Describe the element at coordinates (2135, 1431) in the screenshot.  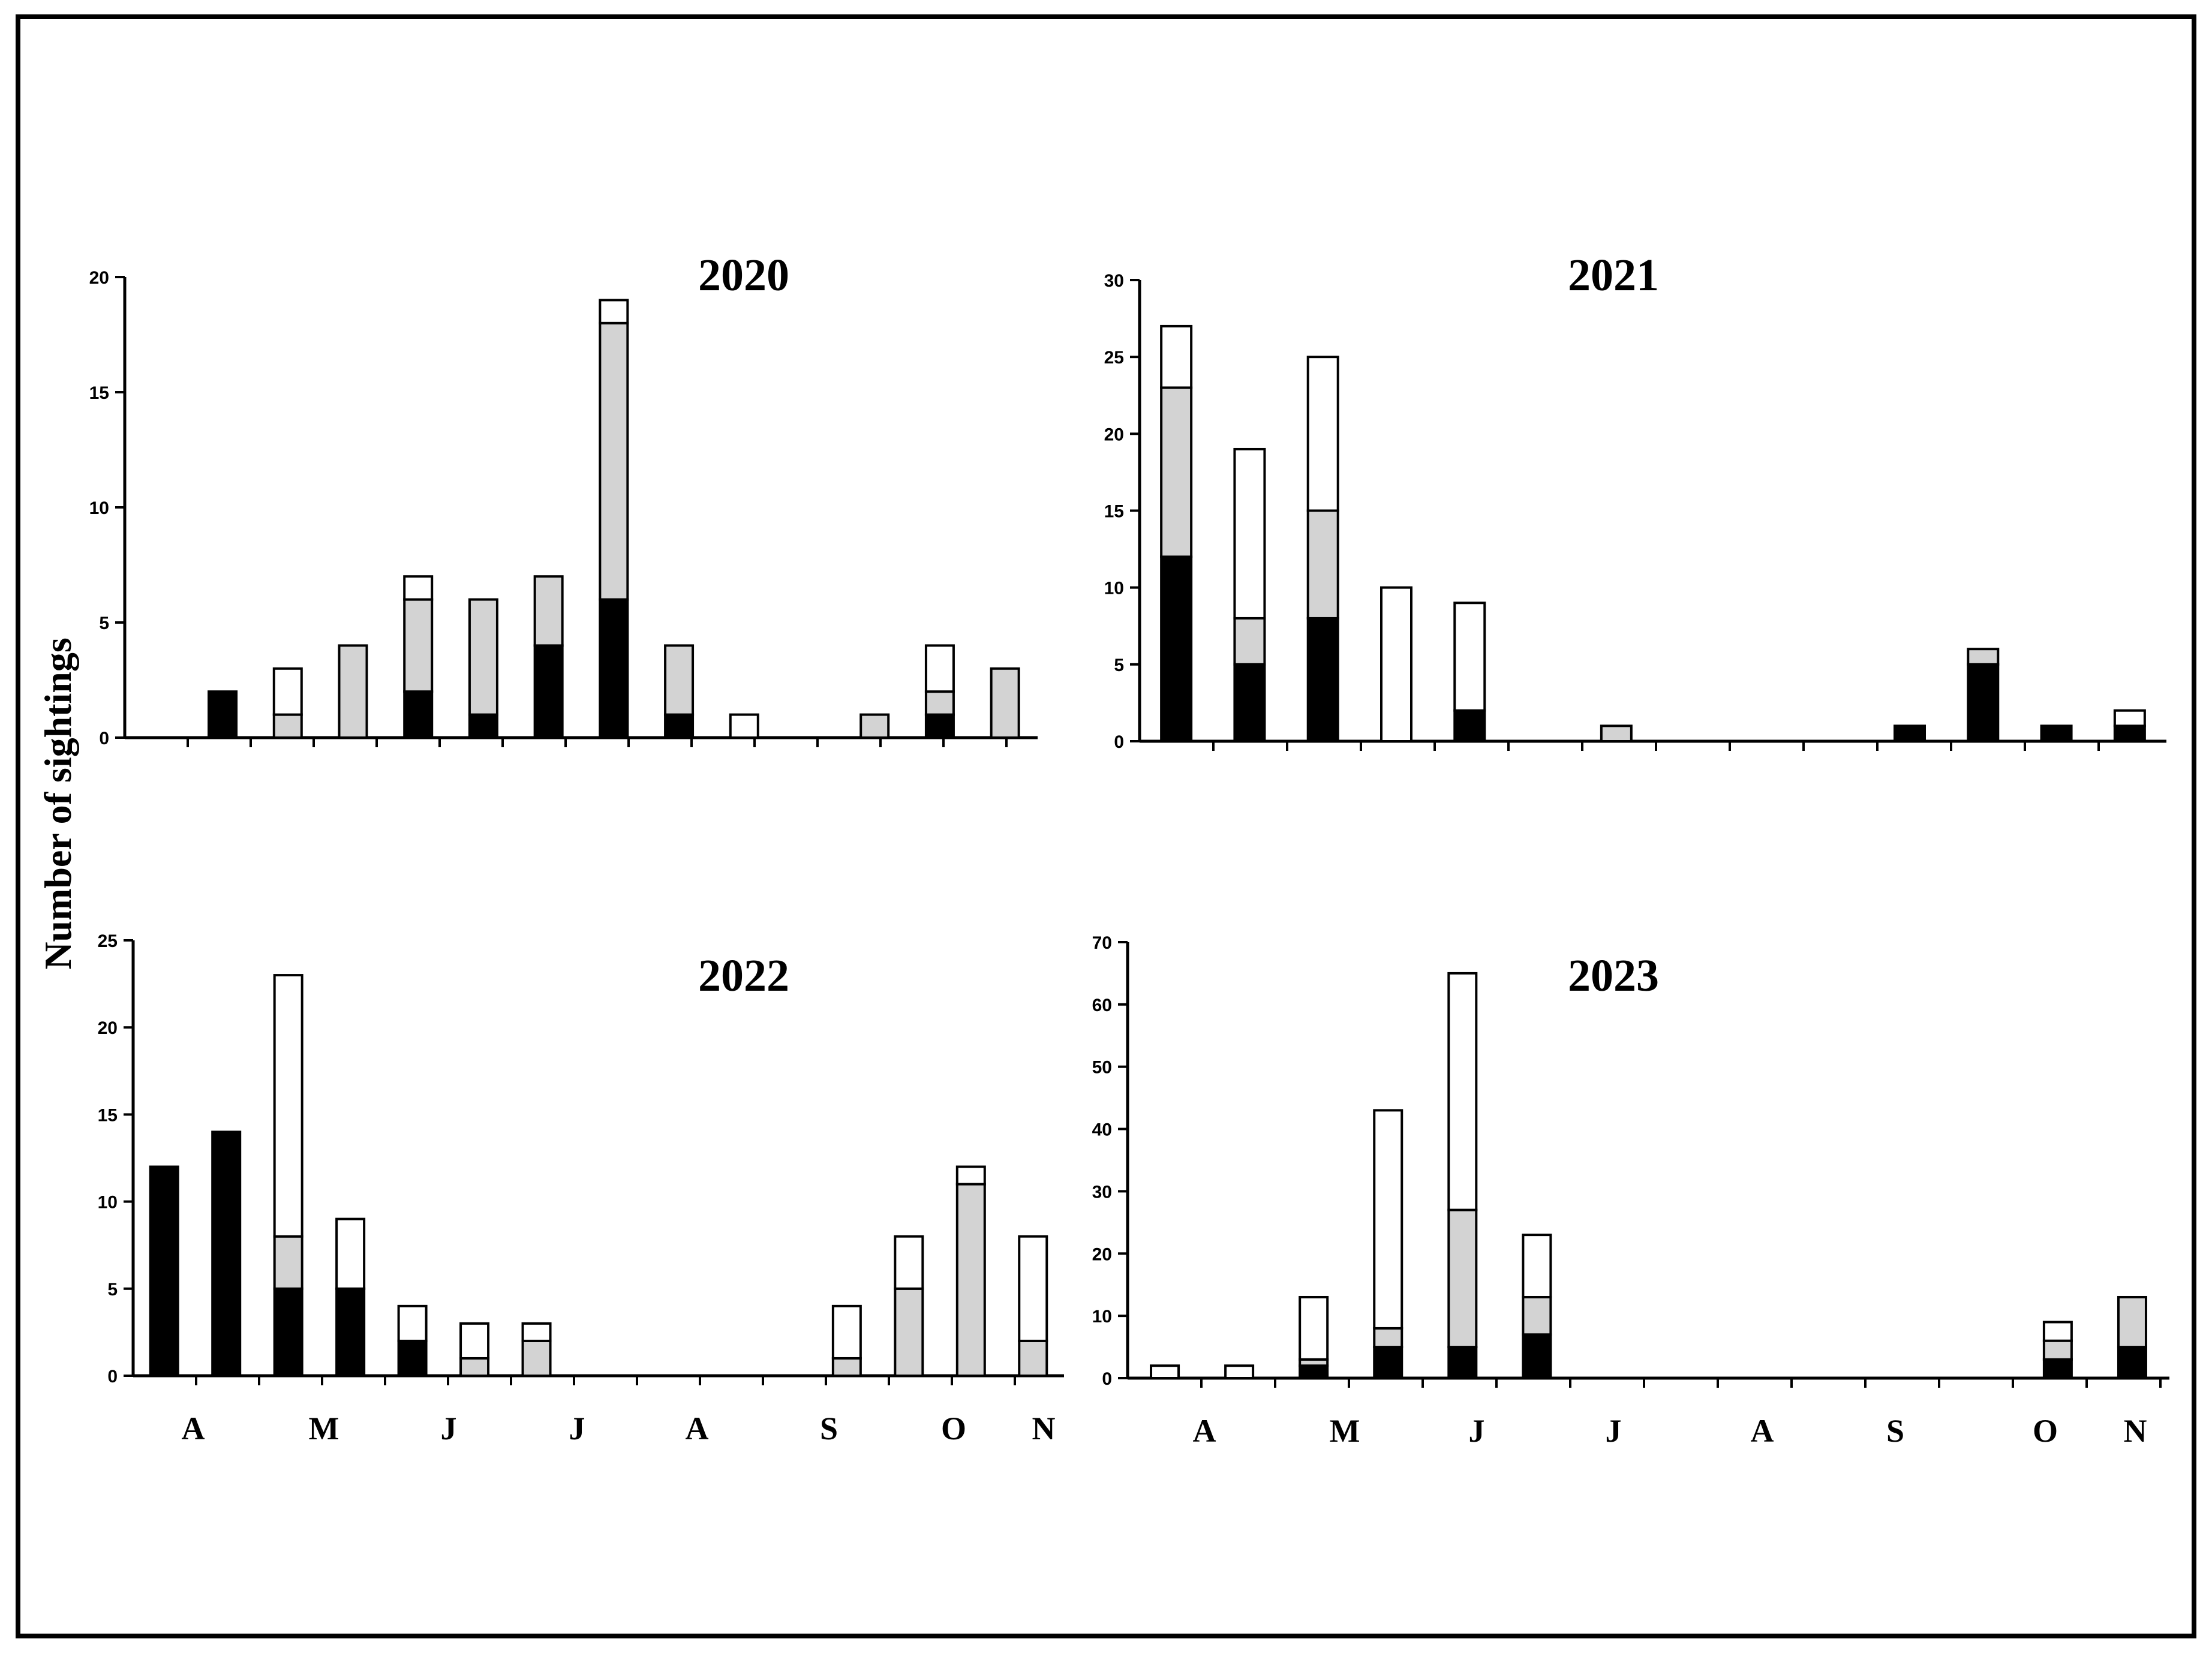
I see `month-label: N` at that location.